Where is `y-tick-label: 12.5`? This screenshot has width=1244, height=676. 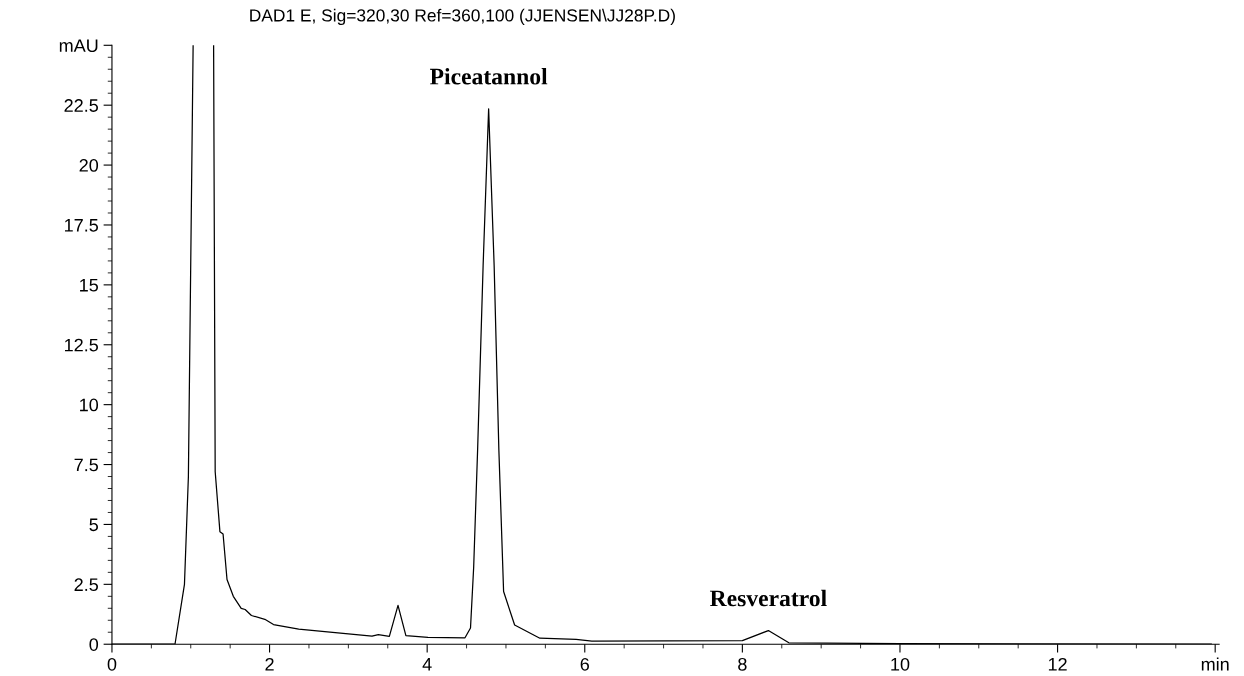
y-tick-label: 12.5 is located at coordinates (82, 345).